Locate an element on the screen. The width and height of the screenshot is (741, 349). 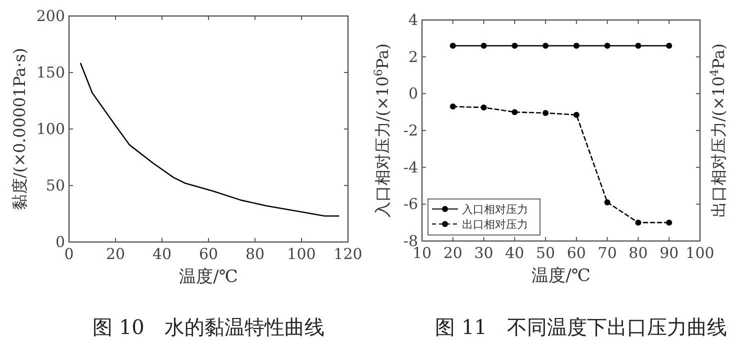
text: 图 10 水的黏温特性曲线 is located at coordinates (208, 327).